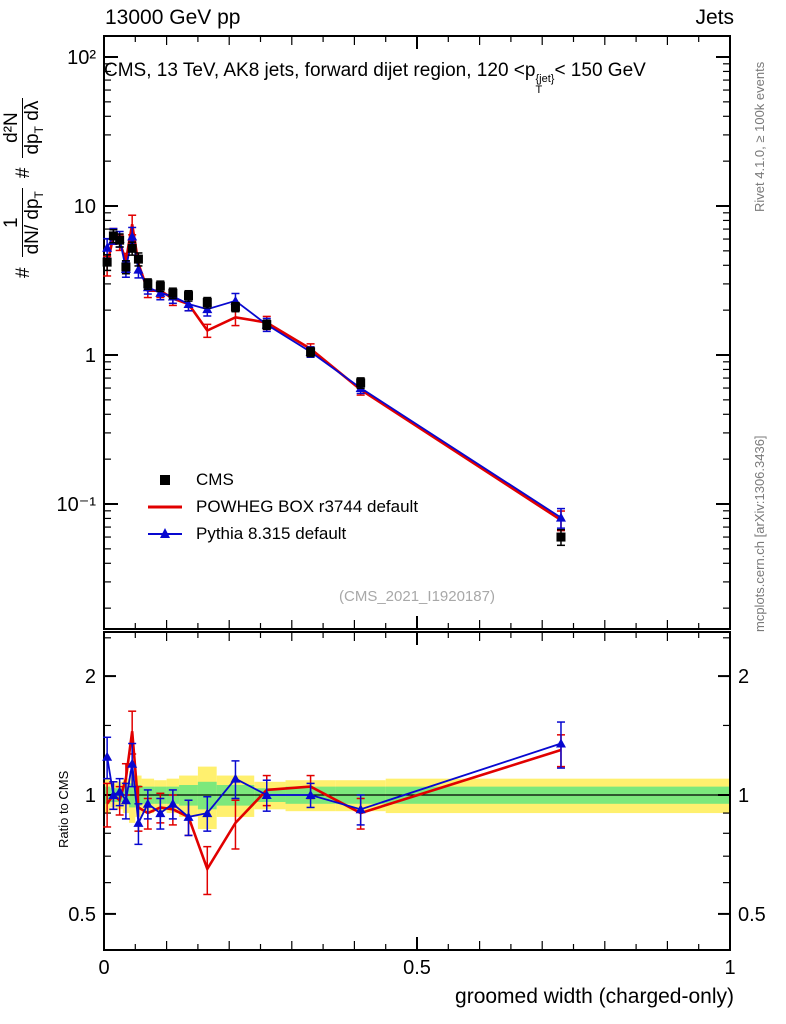 This screenshot has height=1024, width=786. I want to click on rivet-version-note: Rivet 4.1.0, ≥ 100k events, so click(759, 136).